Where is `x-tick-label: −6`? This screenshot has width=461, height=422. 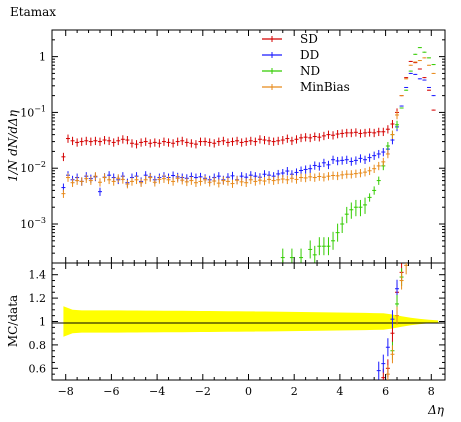 x-tick-label: −6 is located at coordinates (111, 391).